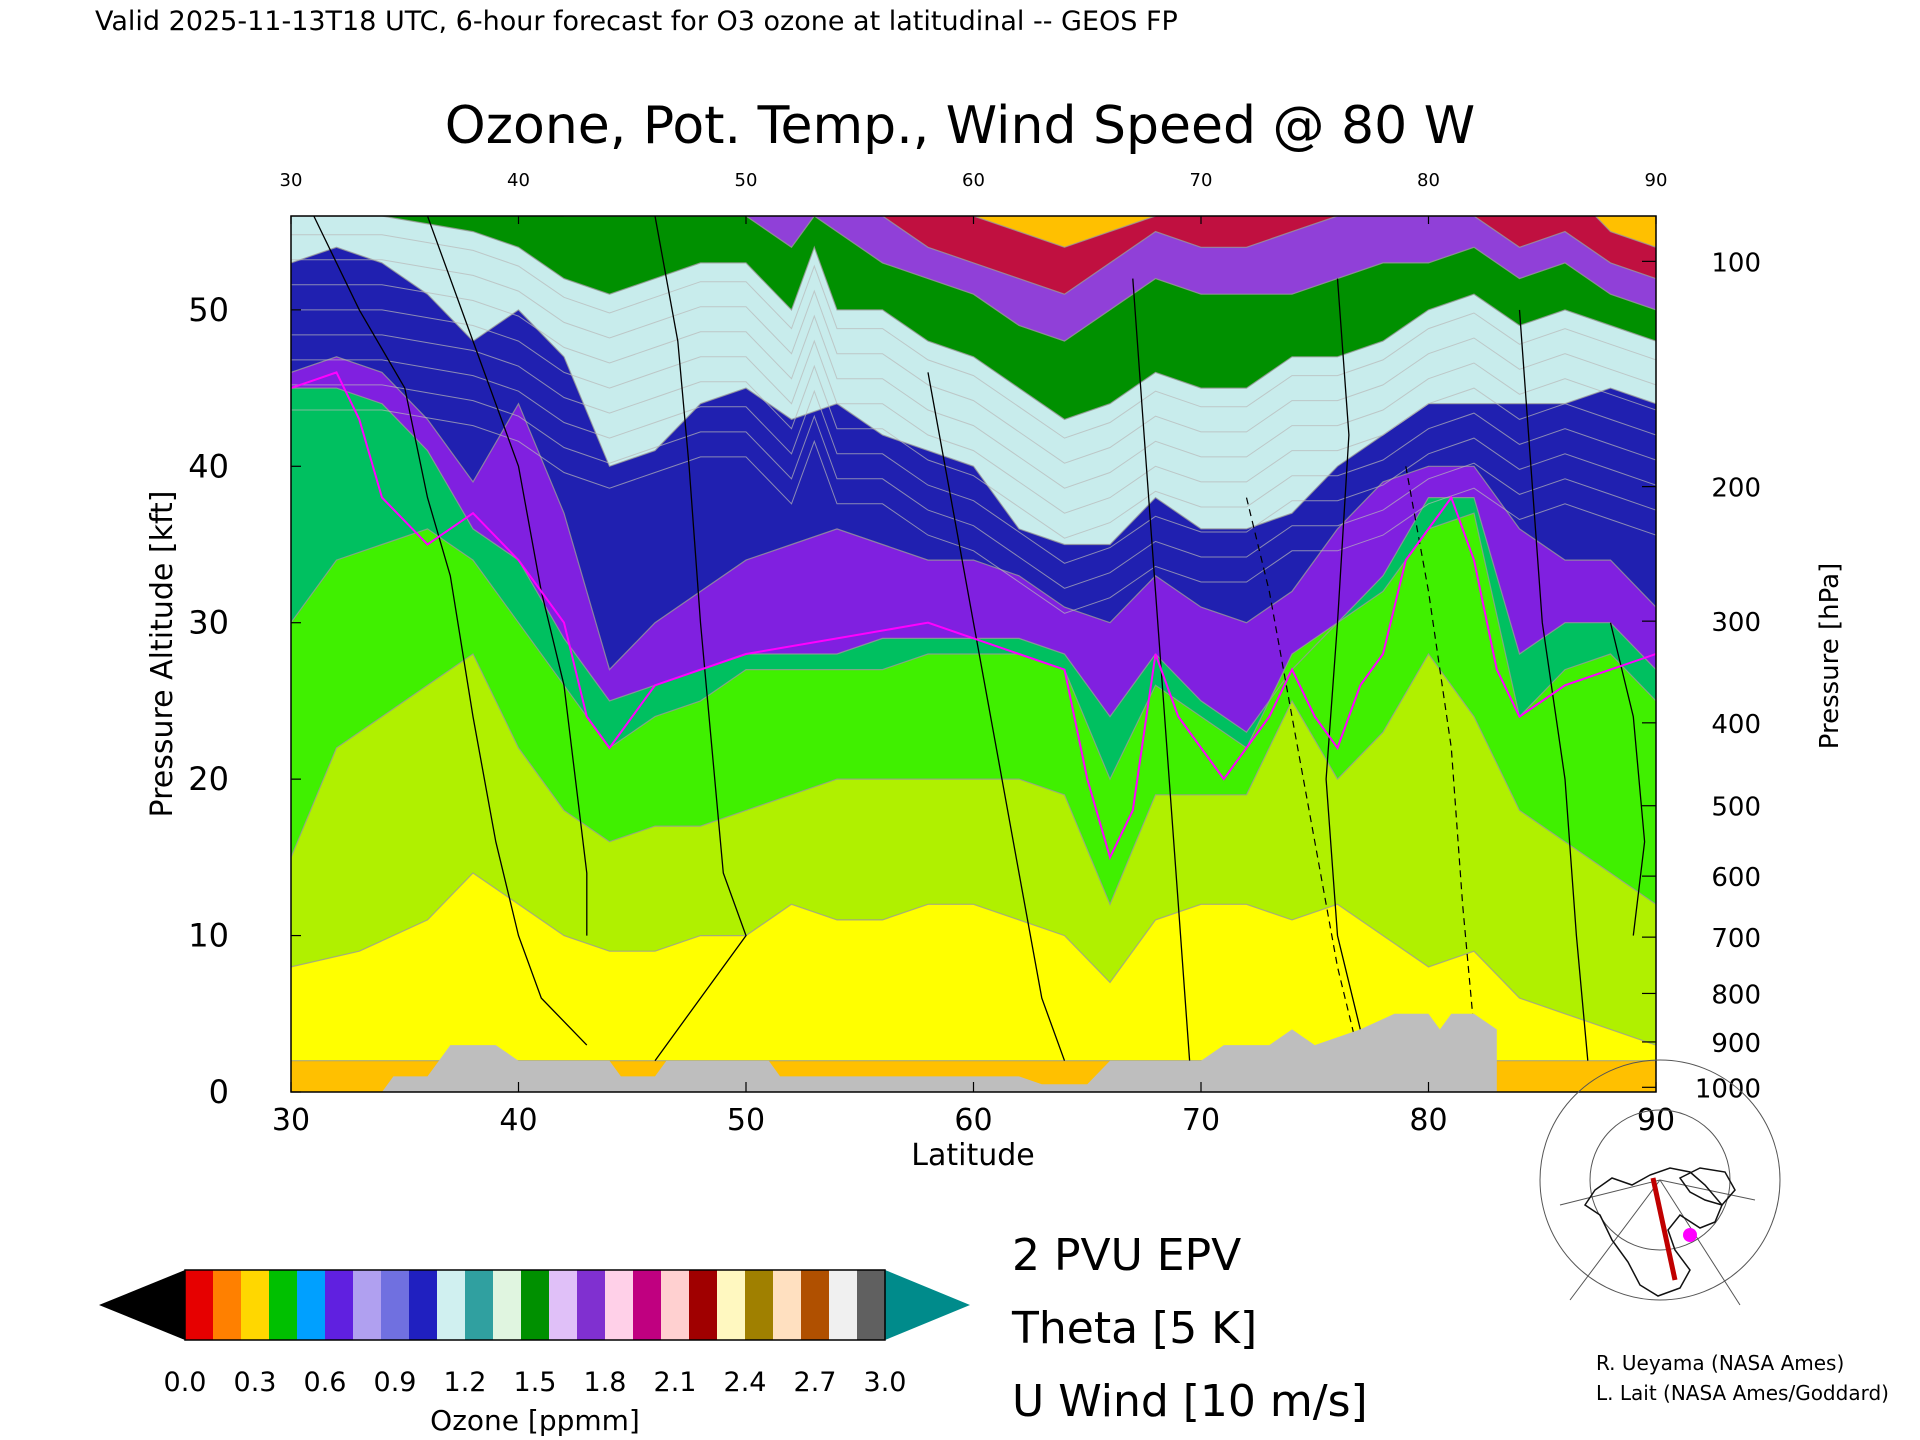 The image size is (1920, 1440). I want to click on x-tick-label: 30, so click(291, 1120).